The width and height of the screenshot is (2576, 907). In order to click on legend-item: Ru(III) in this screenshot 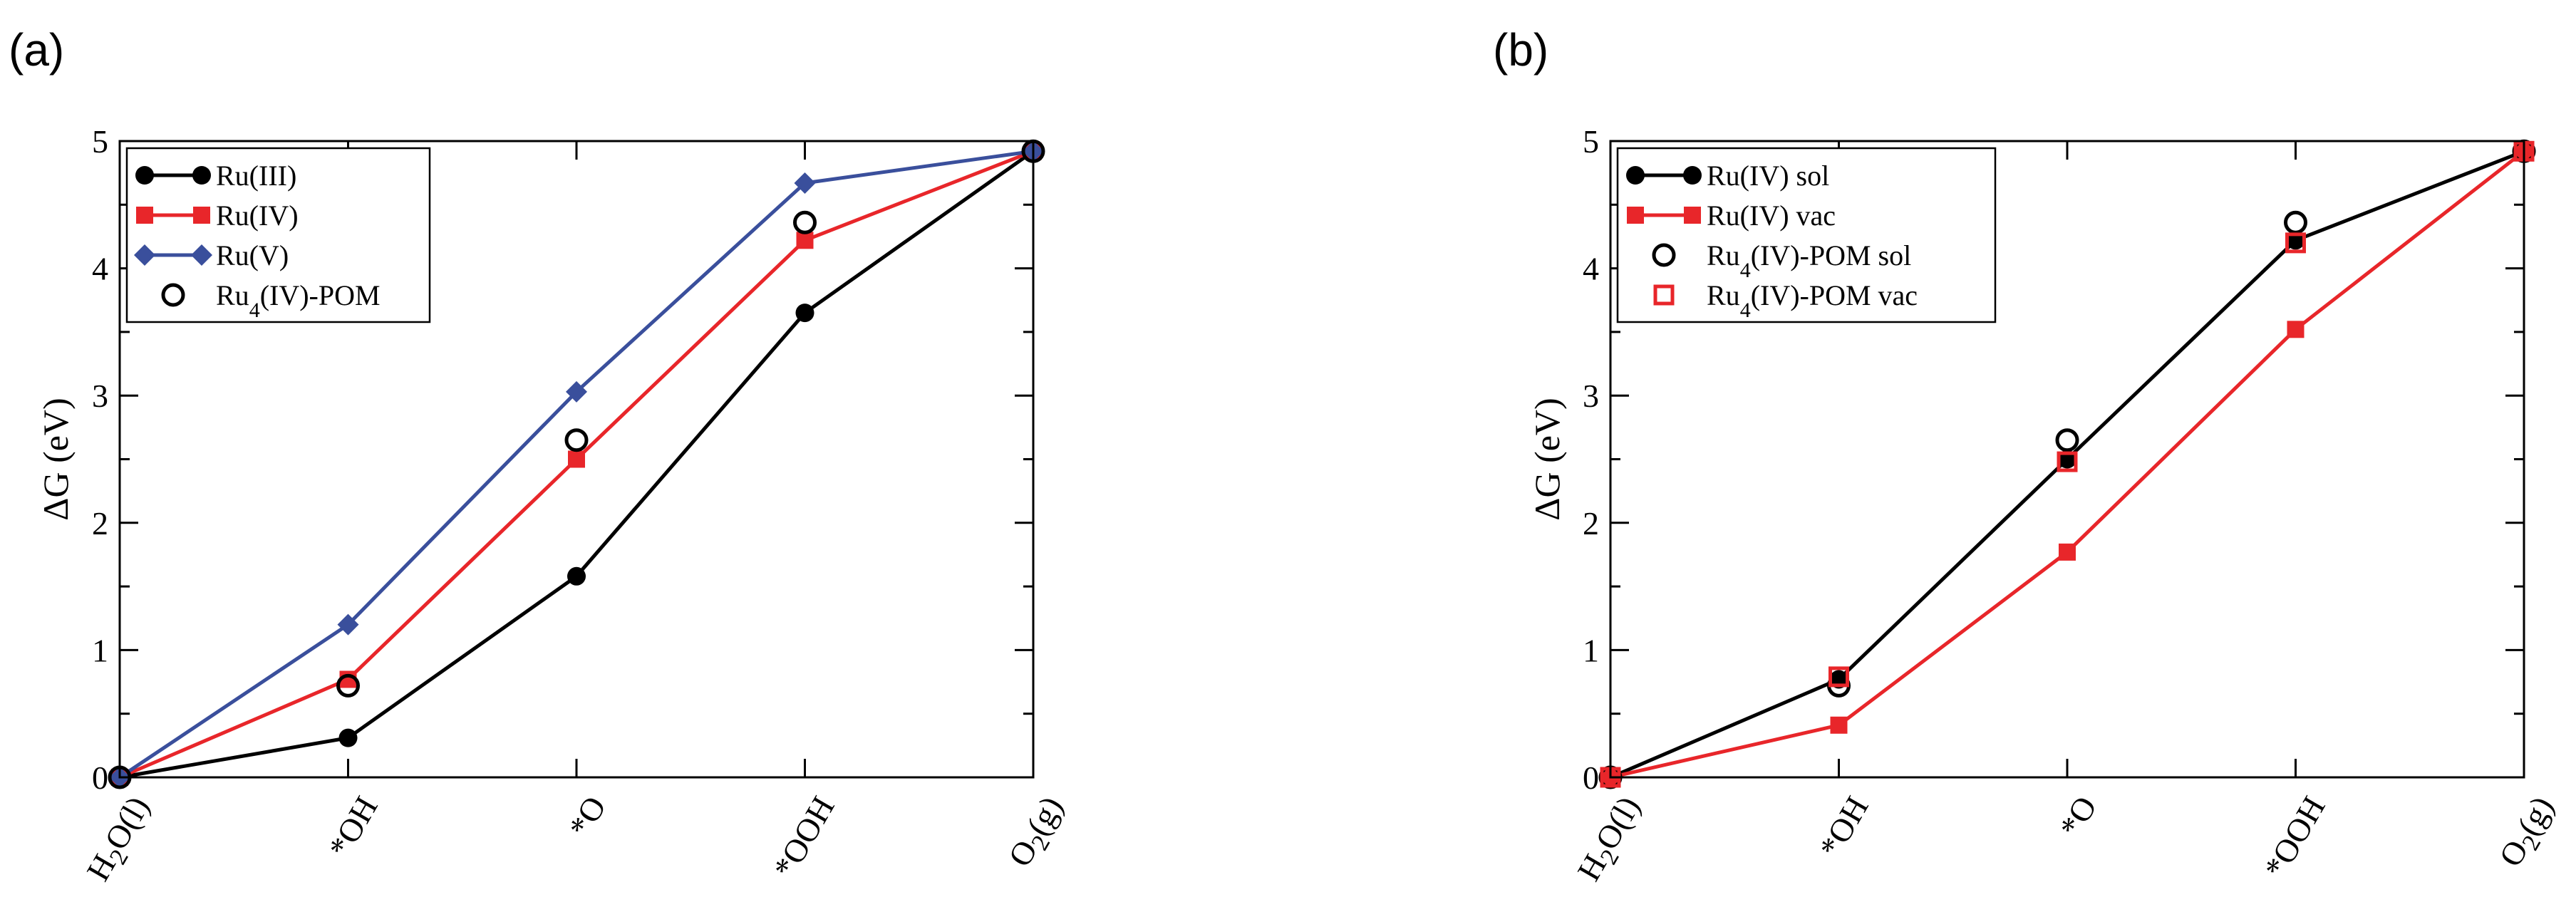, I will do `click(215, 176)`.